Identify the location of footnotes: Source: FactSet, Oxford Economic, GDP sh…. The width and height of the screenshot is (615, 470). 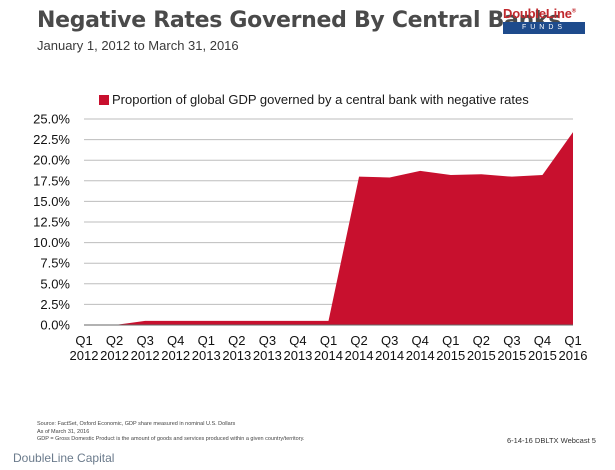
(170, 432).